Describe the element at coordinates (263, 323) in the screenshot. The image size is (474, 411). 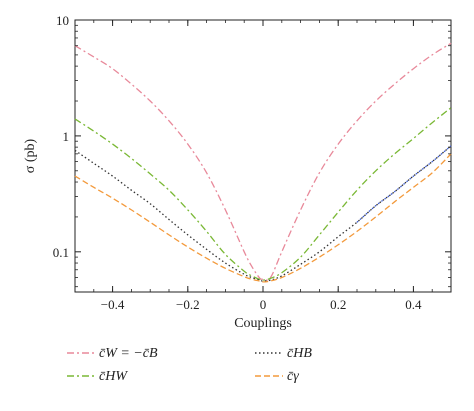
I see `x-axis-label: Couplings` at that location.